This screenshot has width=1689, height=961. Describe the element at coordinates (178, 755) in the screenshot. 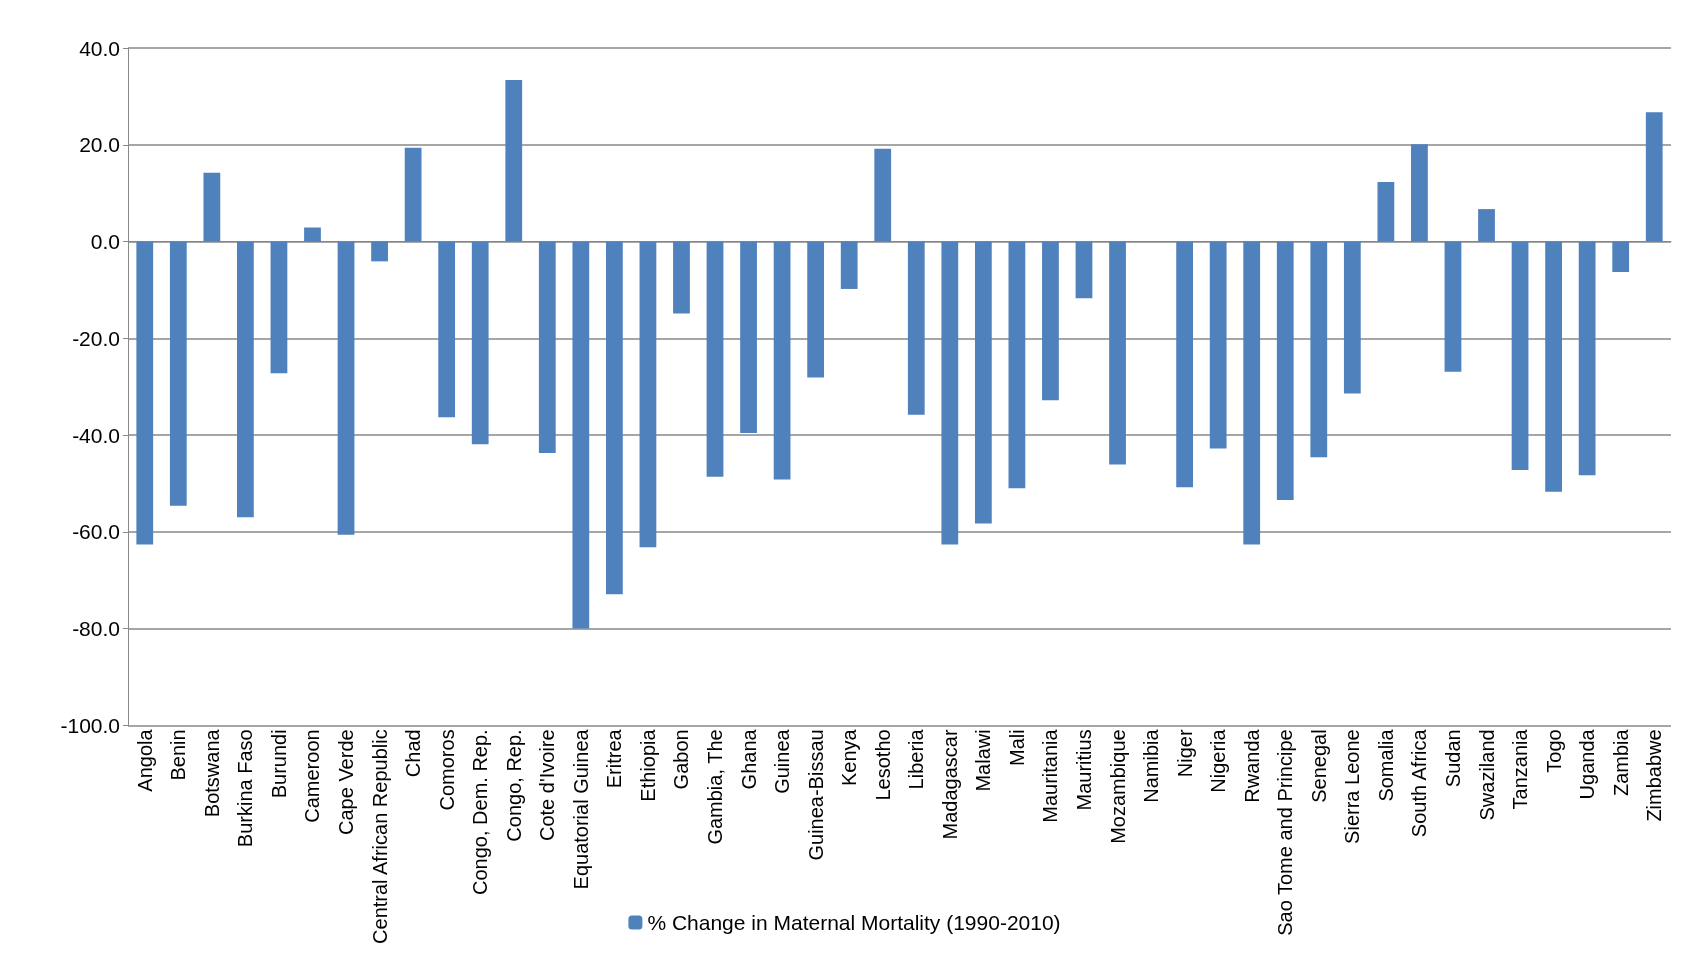

I see `x-tick-label: Benin` at that location.